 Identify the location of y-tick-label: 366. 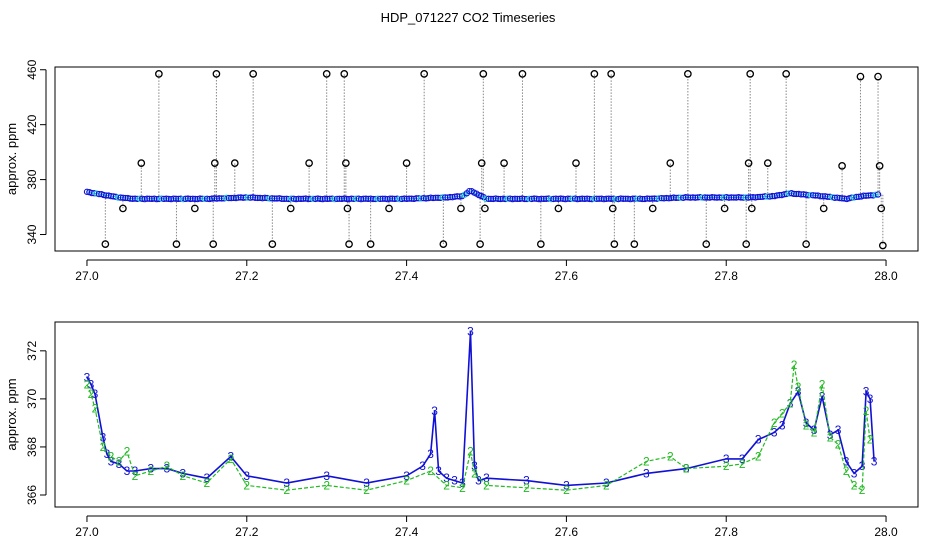
(32, 495).